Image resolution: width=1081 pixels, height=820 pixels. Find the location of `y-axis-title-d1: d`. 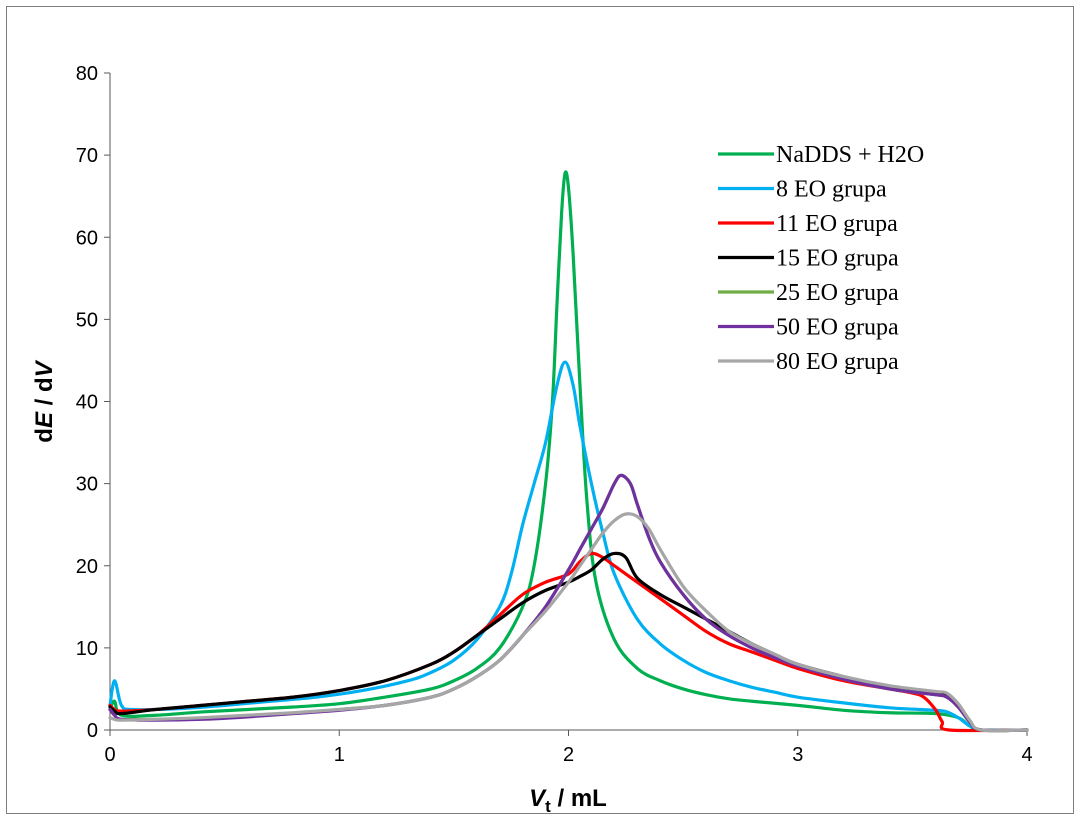

y-axis-title-d1: d is located at coordinates (44, 435).